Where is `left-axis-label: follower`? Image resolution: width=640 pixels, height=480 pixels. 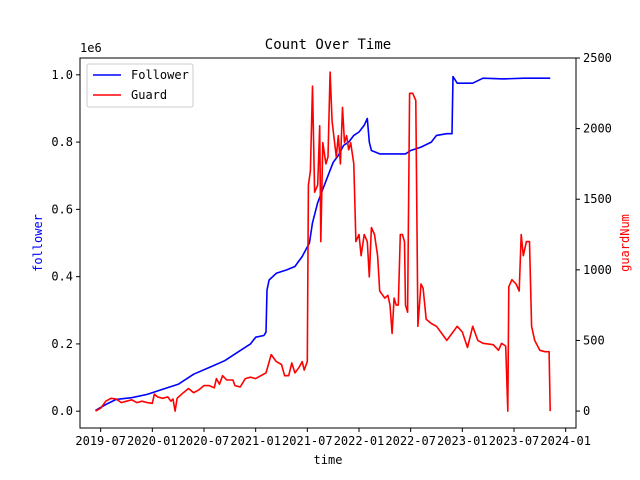 left-axis-label: follower is located at coordinates (38, 243).